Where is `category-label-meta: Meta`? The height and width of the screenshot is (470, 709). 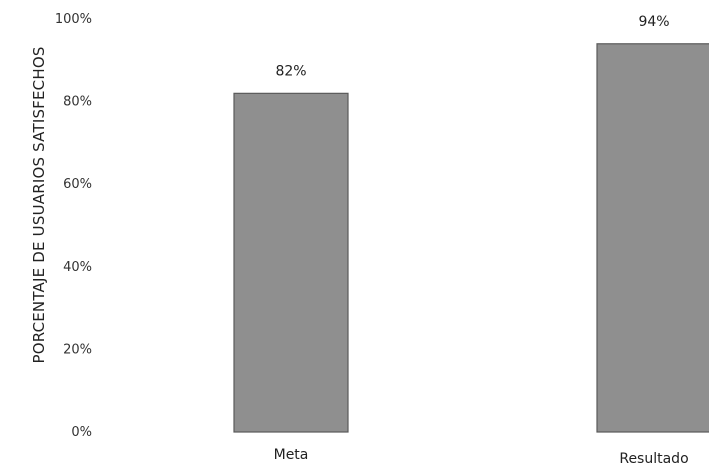
category-label-meta: Meta is located at coordinates (291, 455).